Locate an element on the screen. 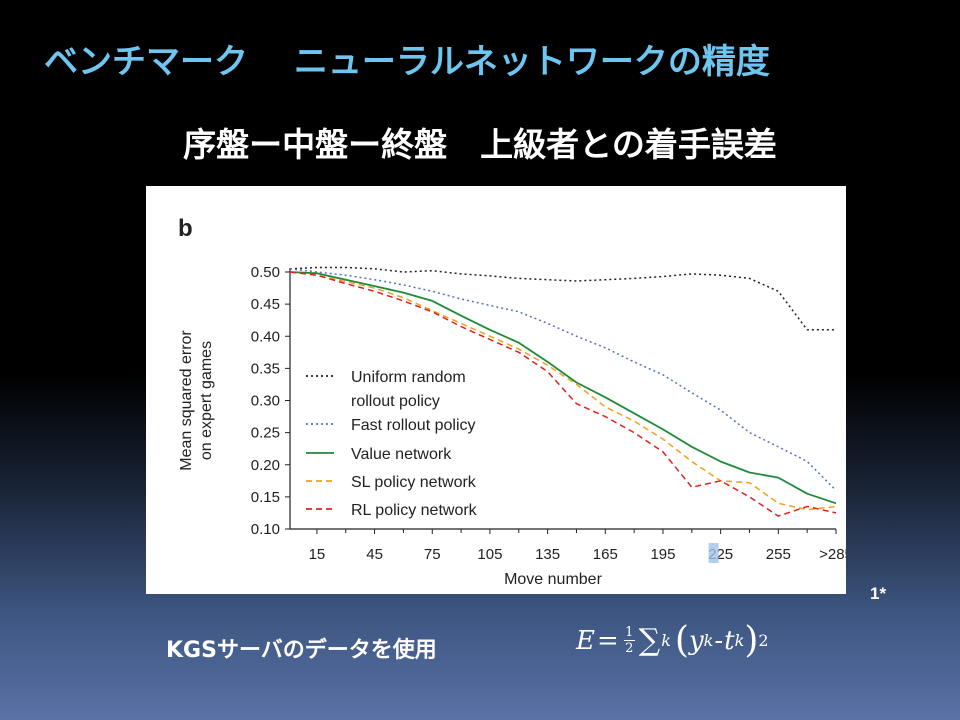  y-tick-label: 0.40 is located at coordinates (265, 336).